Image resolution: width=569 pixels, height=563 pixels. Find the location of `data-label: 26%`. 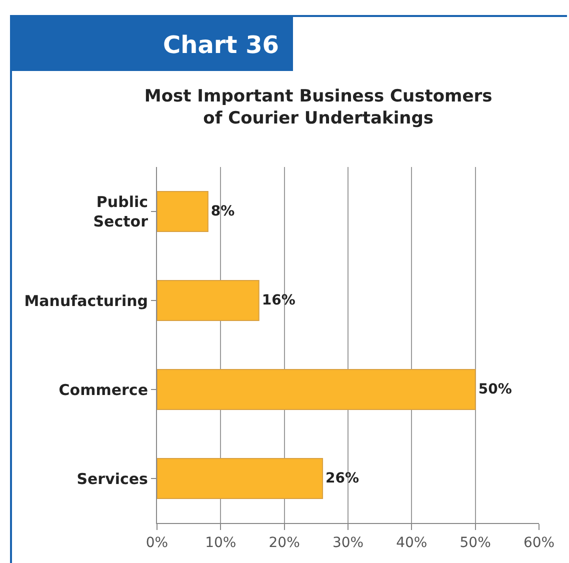

data-label: 26% is located at coordinates (343, 478).